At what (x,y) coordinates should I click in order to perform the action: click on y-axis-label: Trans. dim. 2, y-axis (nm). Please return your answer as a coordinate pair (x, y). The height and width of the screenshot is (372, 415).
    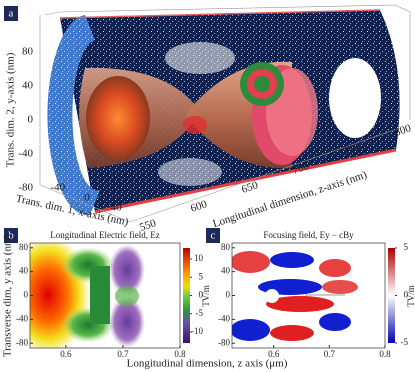
    Looking at the image, I should click on (11, 109).